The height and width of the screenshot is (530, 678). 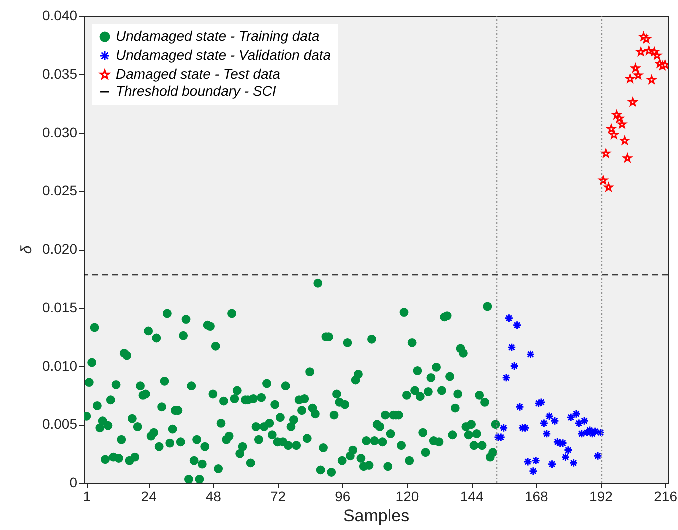 What do you see at coordinates (472, 496) in the screenshot?
I see `x-tick-label: 144` at bounding box center [472, 496].